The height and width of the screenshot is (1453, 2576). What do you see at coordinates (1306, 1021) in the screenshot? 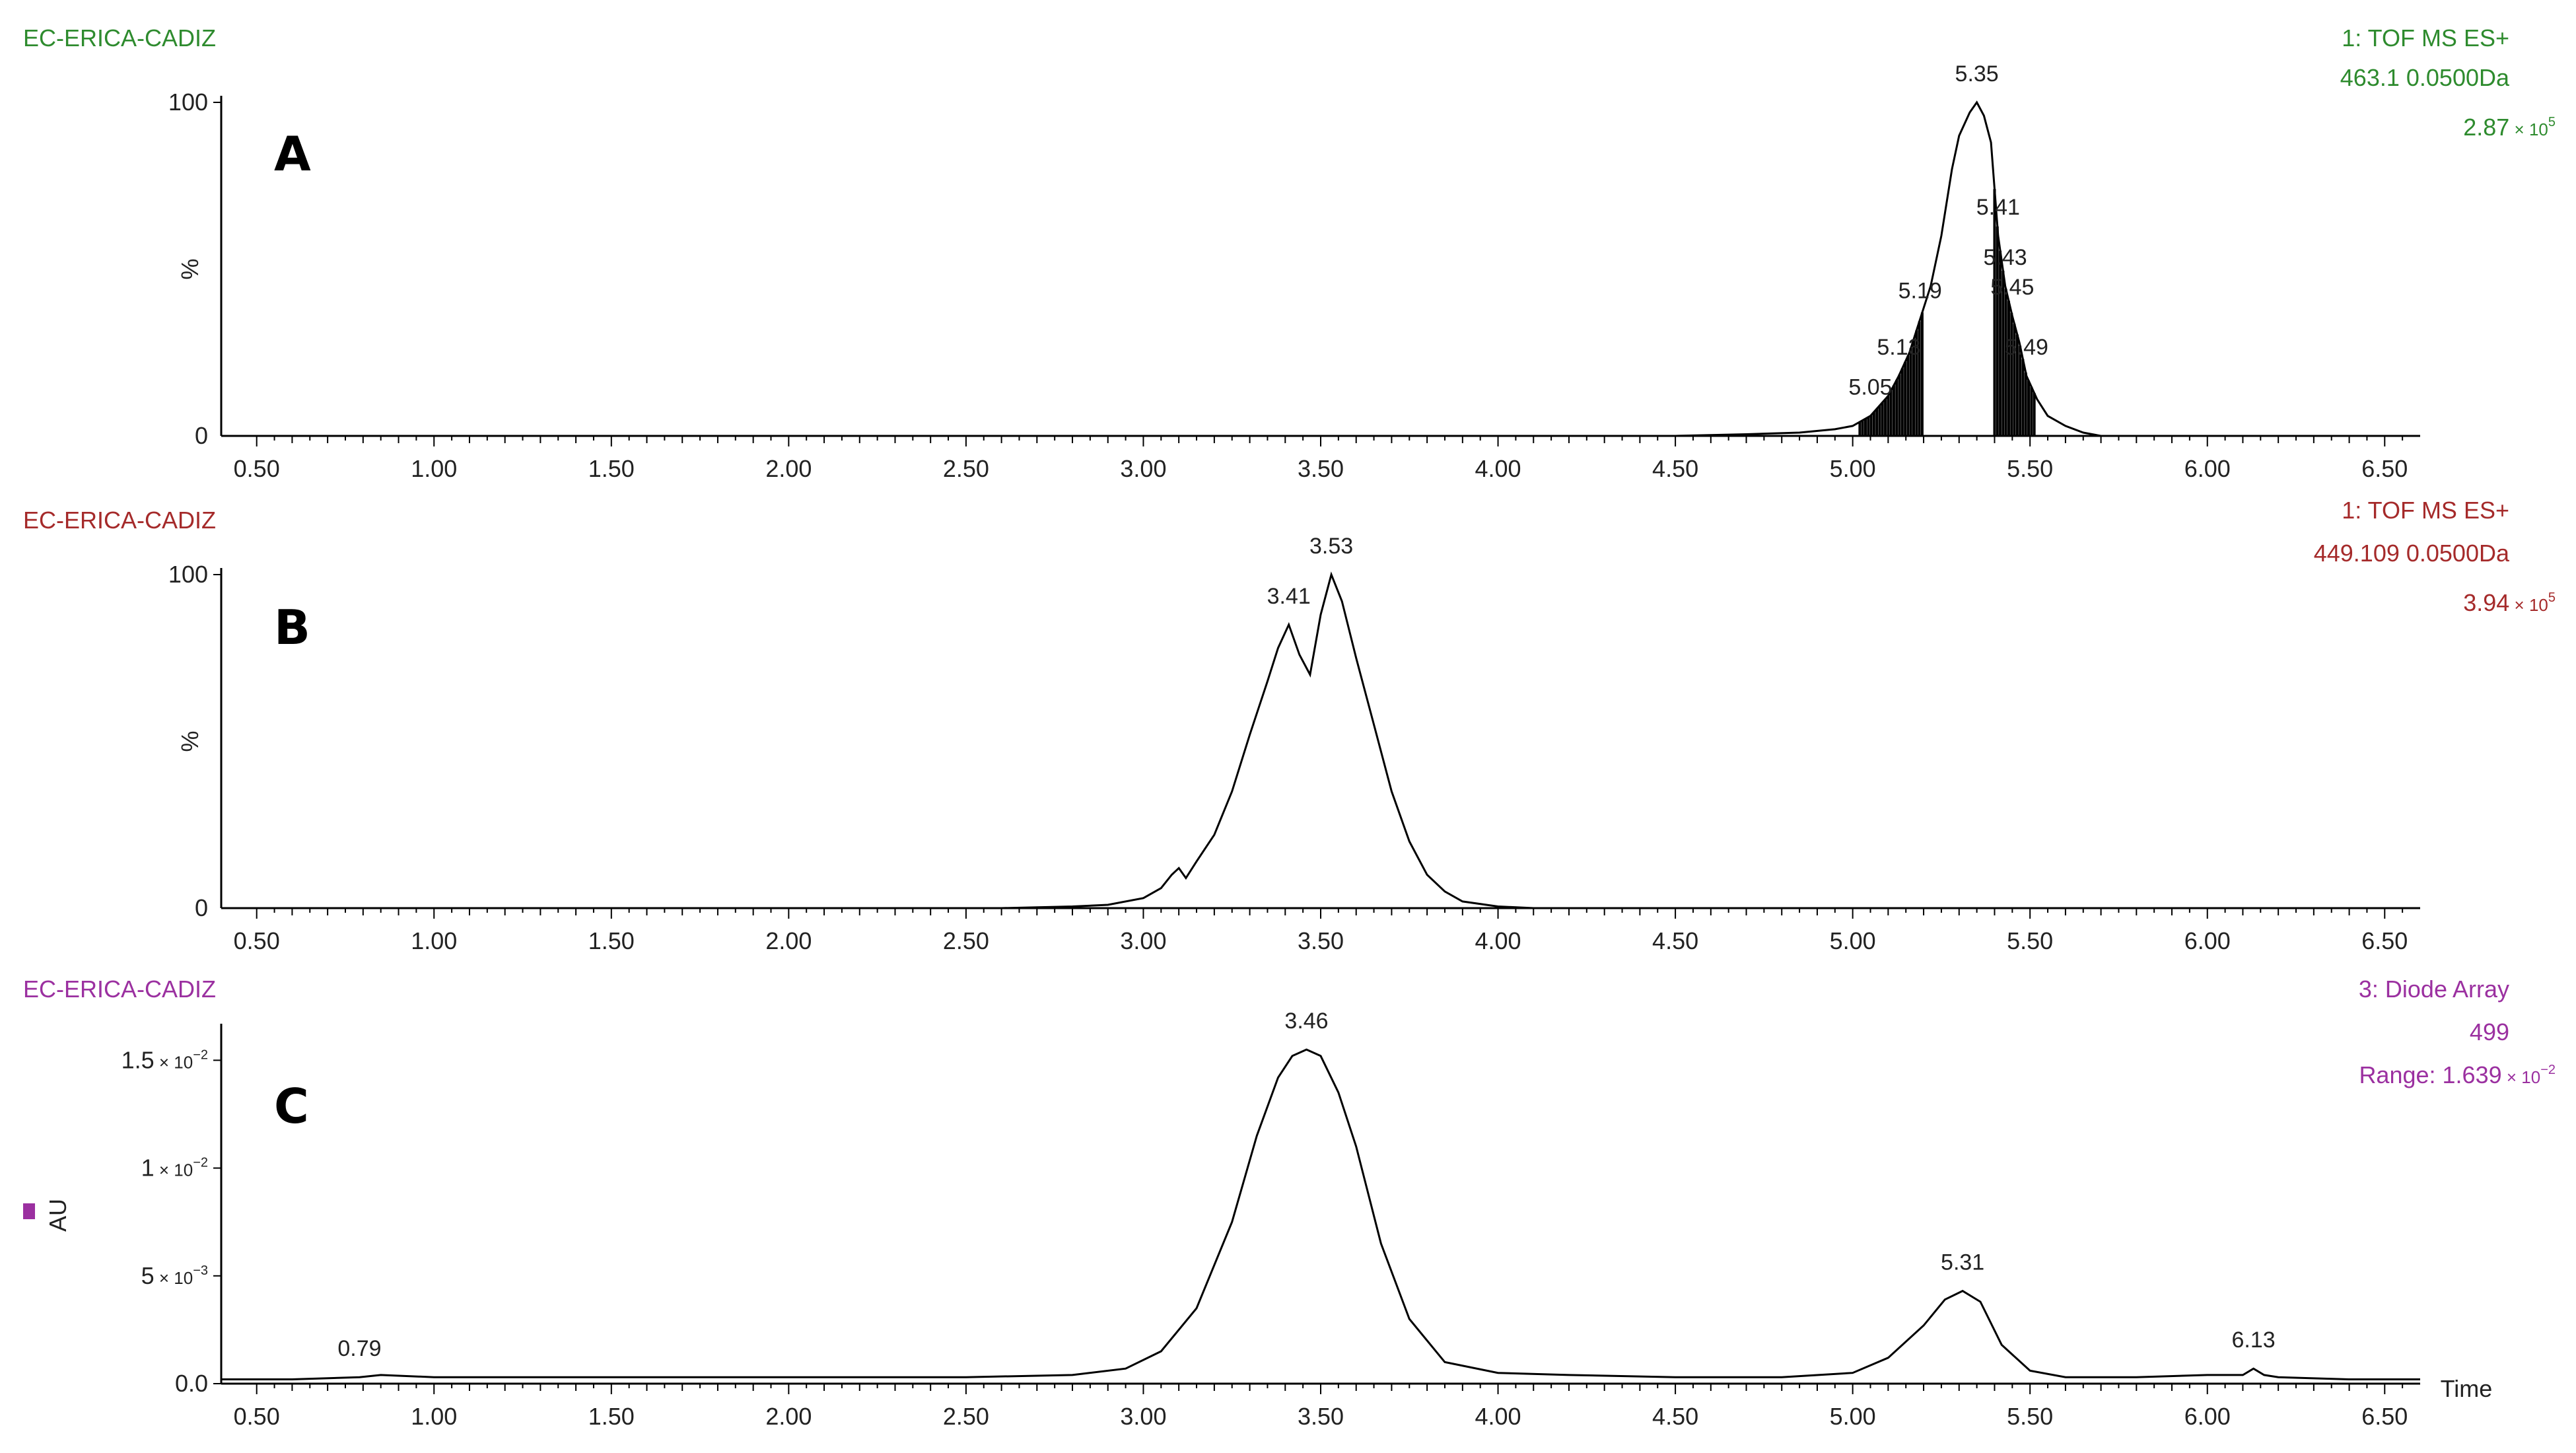
I see `peak-label: 3.46` at bounding box center [1306, 1021].